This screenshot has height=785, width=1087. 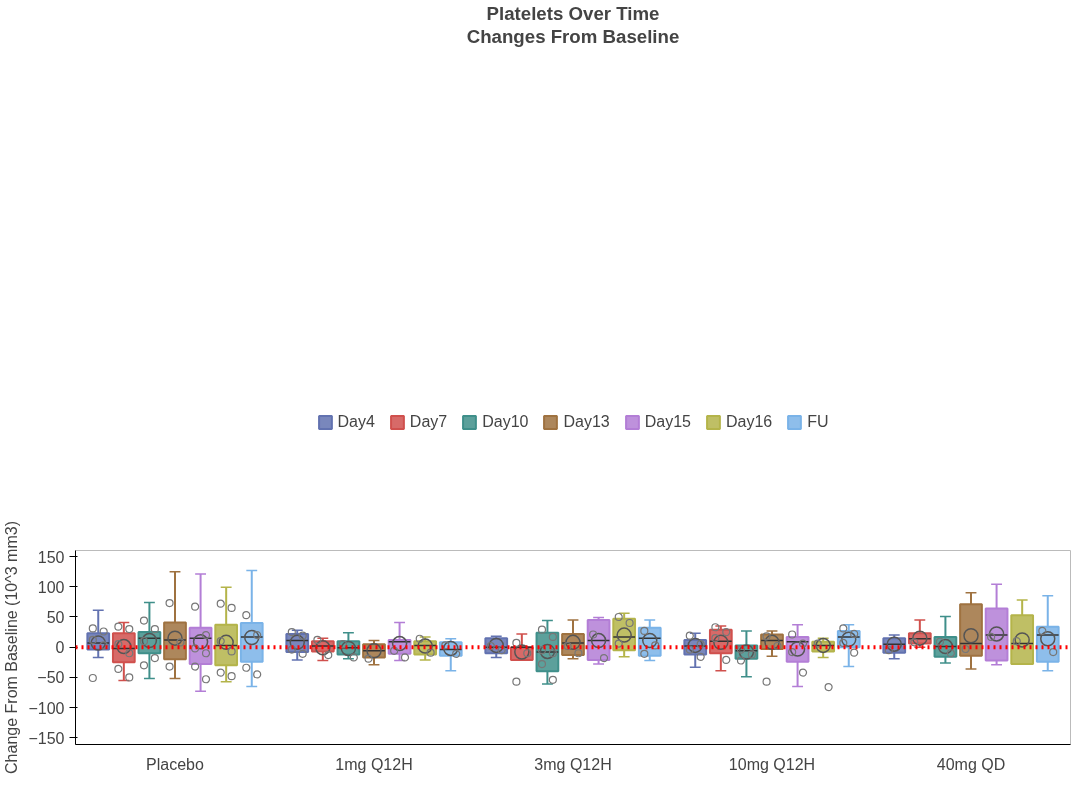 What do you see at coordinates (374, 764) in the screenshot?
I see `x-tick-label: 1mg Q12H` at bounding box center [374, 764].